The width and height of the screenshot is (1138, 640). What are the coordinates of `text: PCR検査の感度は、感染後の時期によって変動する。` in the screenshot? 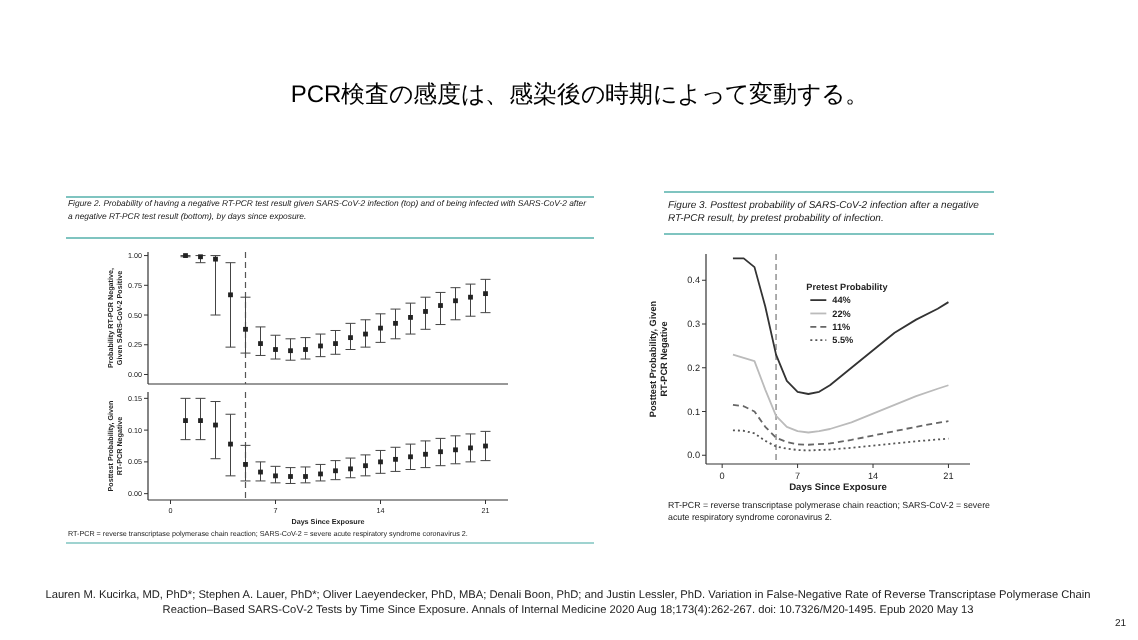 It's located at (580, 94).